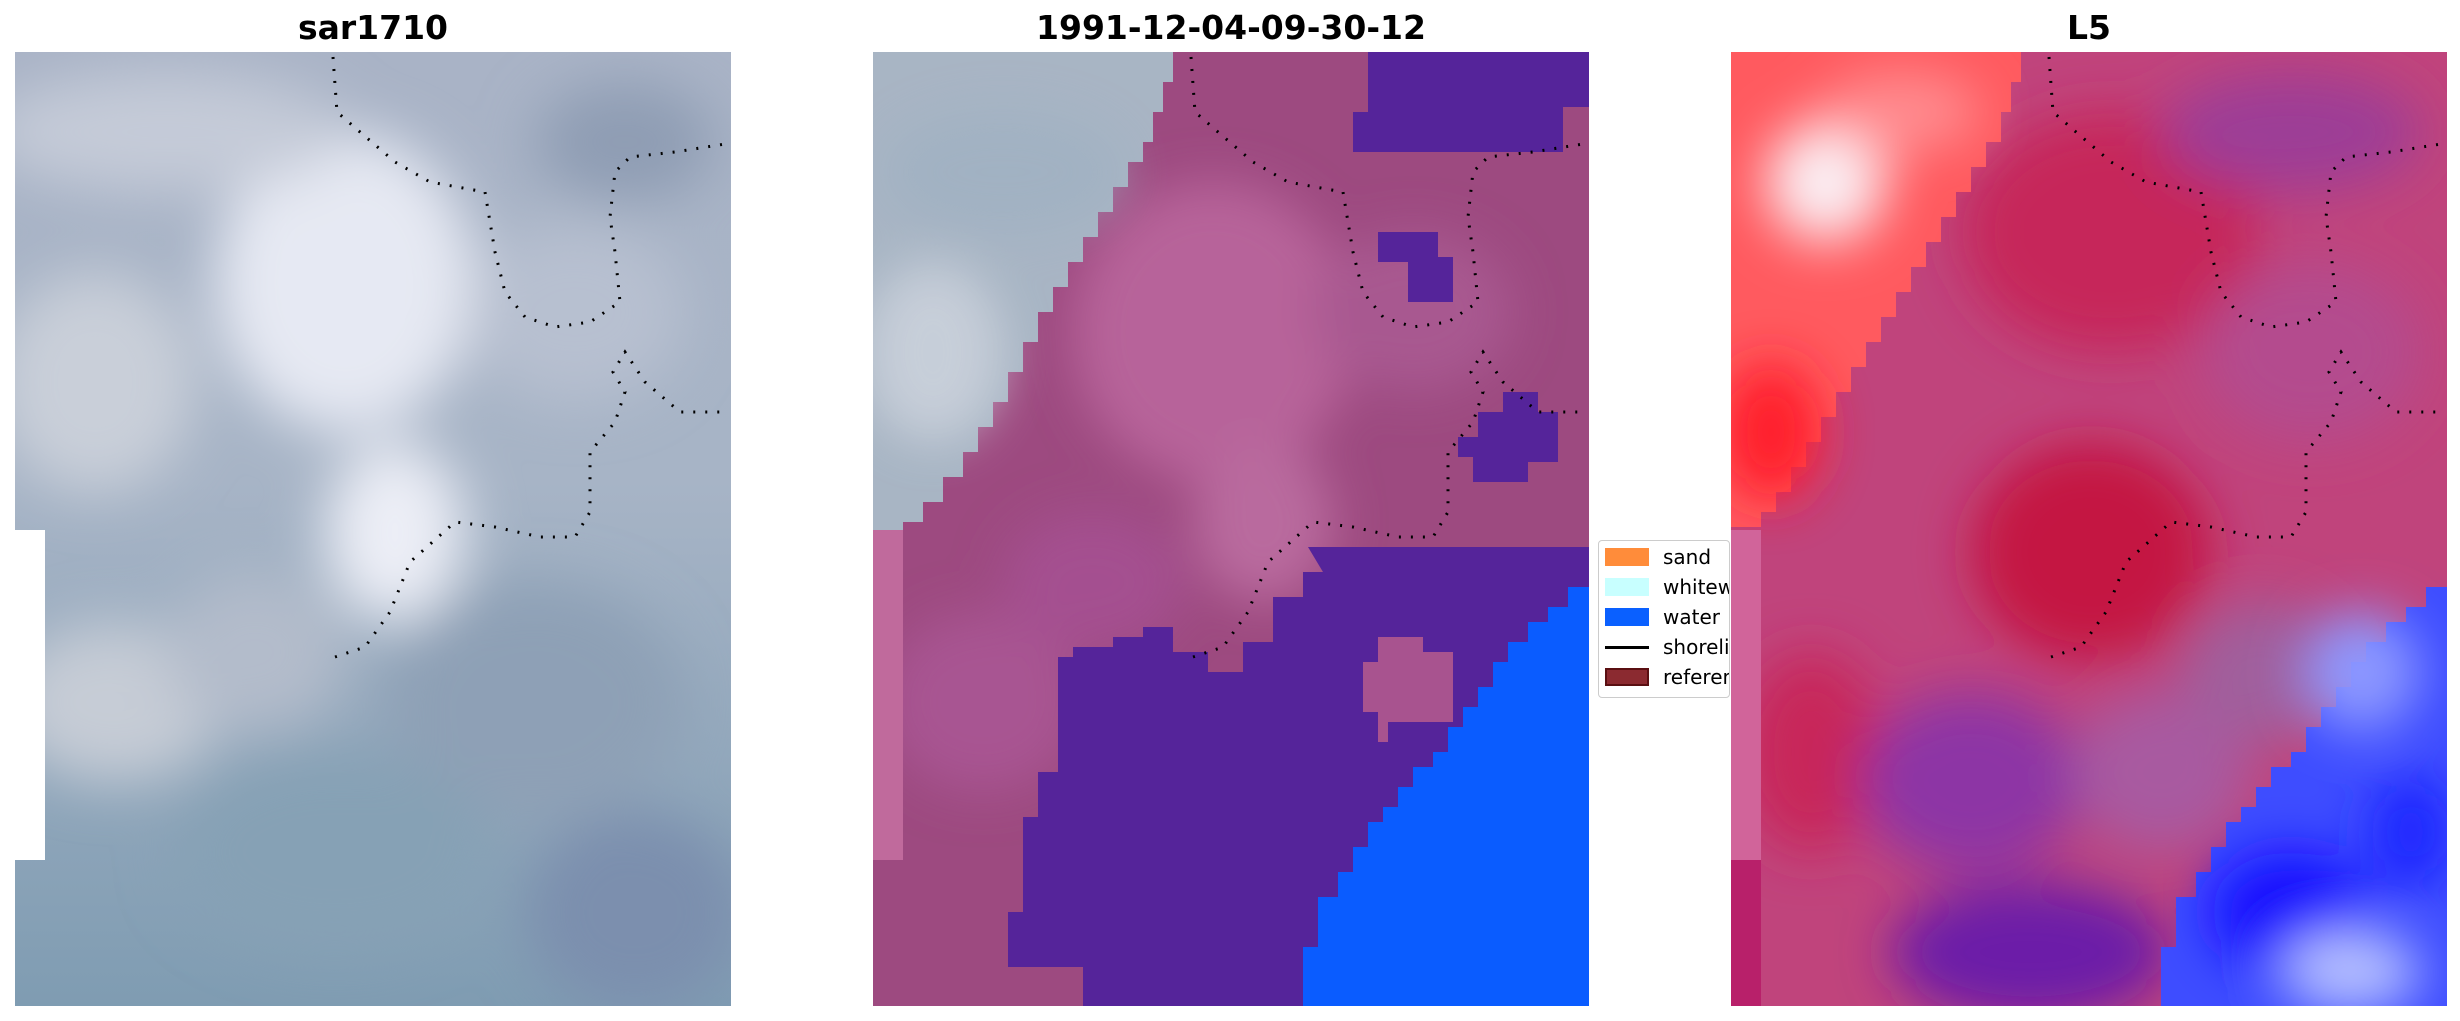 The image size is (2460, 1021). Describe the element at coordinates (1627, 617) in the screenshot. I see `water-swatch` at that location.